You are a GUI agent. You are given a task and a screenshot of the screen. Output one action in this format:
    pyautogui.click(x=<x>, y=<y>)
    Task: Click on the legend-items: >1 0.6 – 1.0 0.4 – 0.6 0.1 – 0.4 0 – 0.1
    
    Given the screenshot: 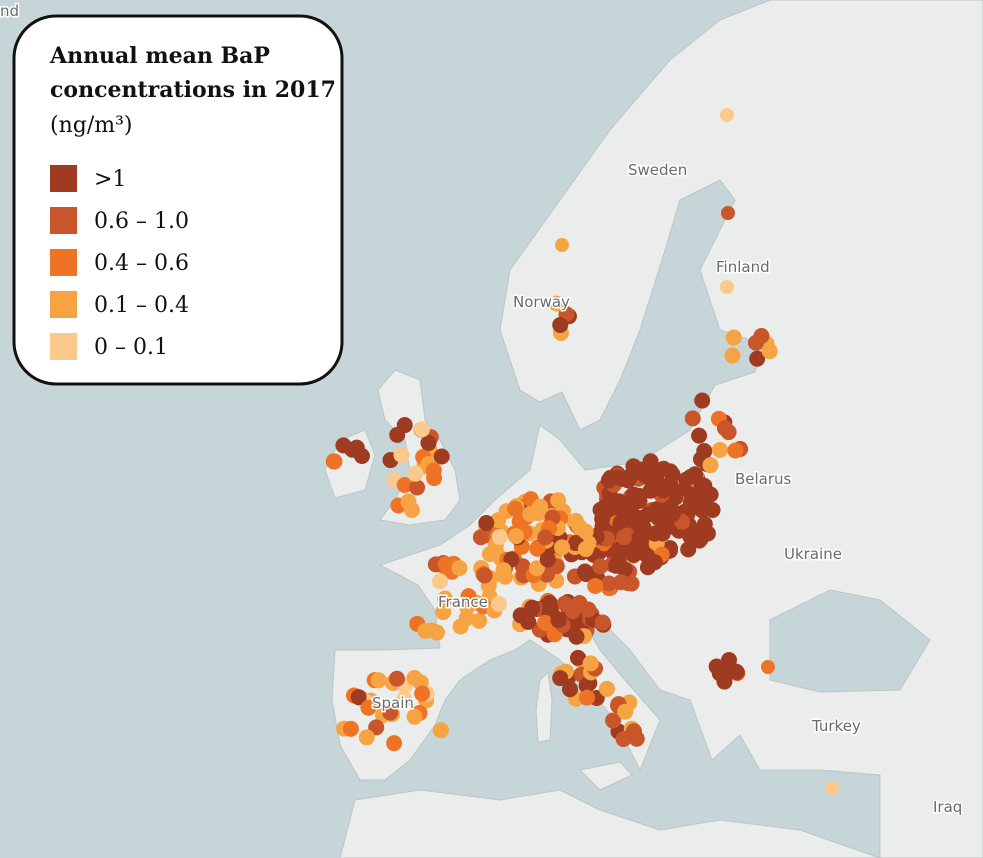 What is the action you would take?
    pyautogui.click(x=119, y=262)
    